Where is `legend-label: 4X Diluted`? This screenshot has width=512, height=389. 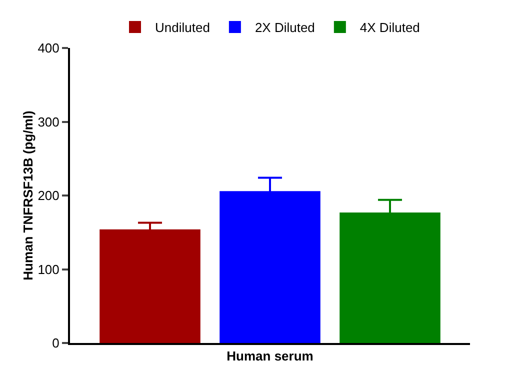 legend-label: 4X Diluted is located at coordinates (390, 28).